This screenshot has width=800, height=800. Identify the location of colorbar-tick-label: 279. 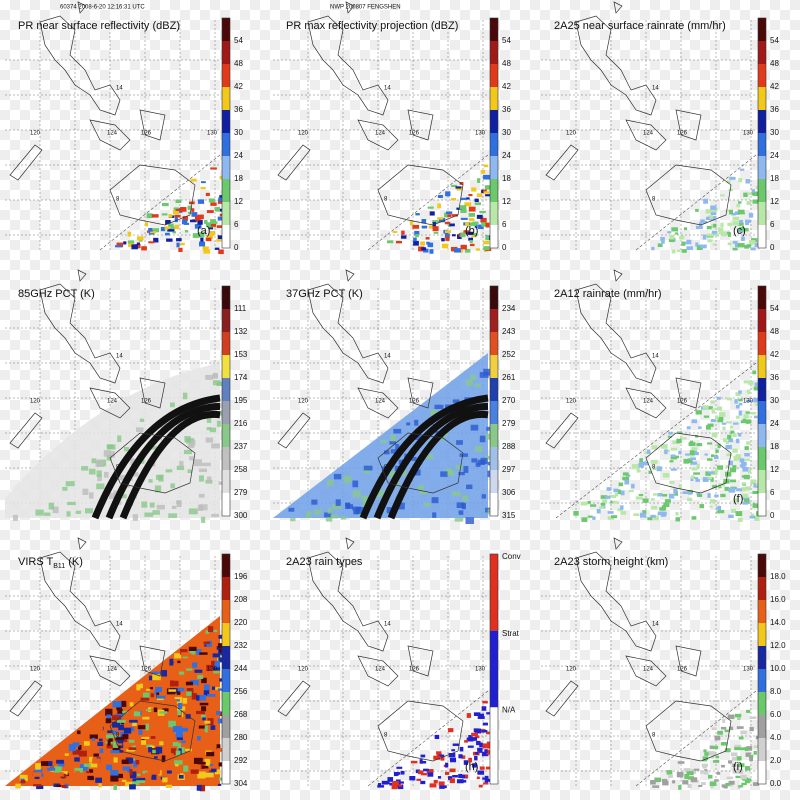
(509, 423).